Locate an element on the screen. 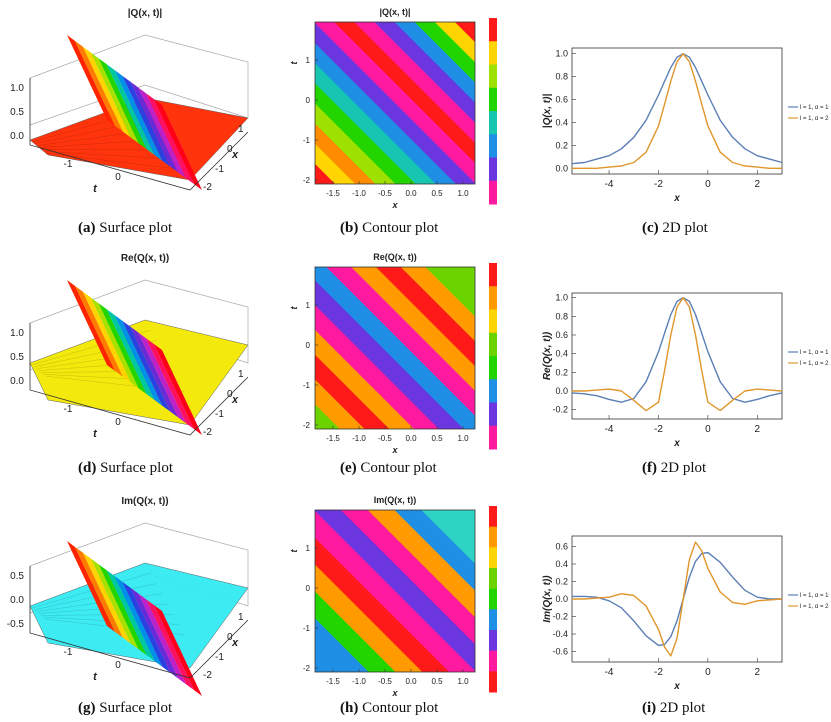  y-tick-label: 0.4 is located at coordinates (561, 564).